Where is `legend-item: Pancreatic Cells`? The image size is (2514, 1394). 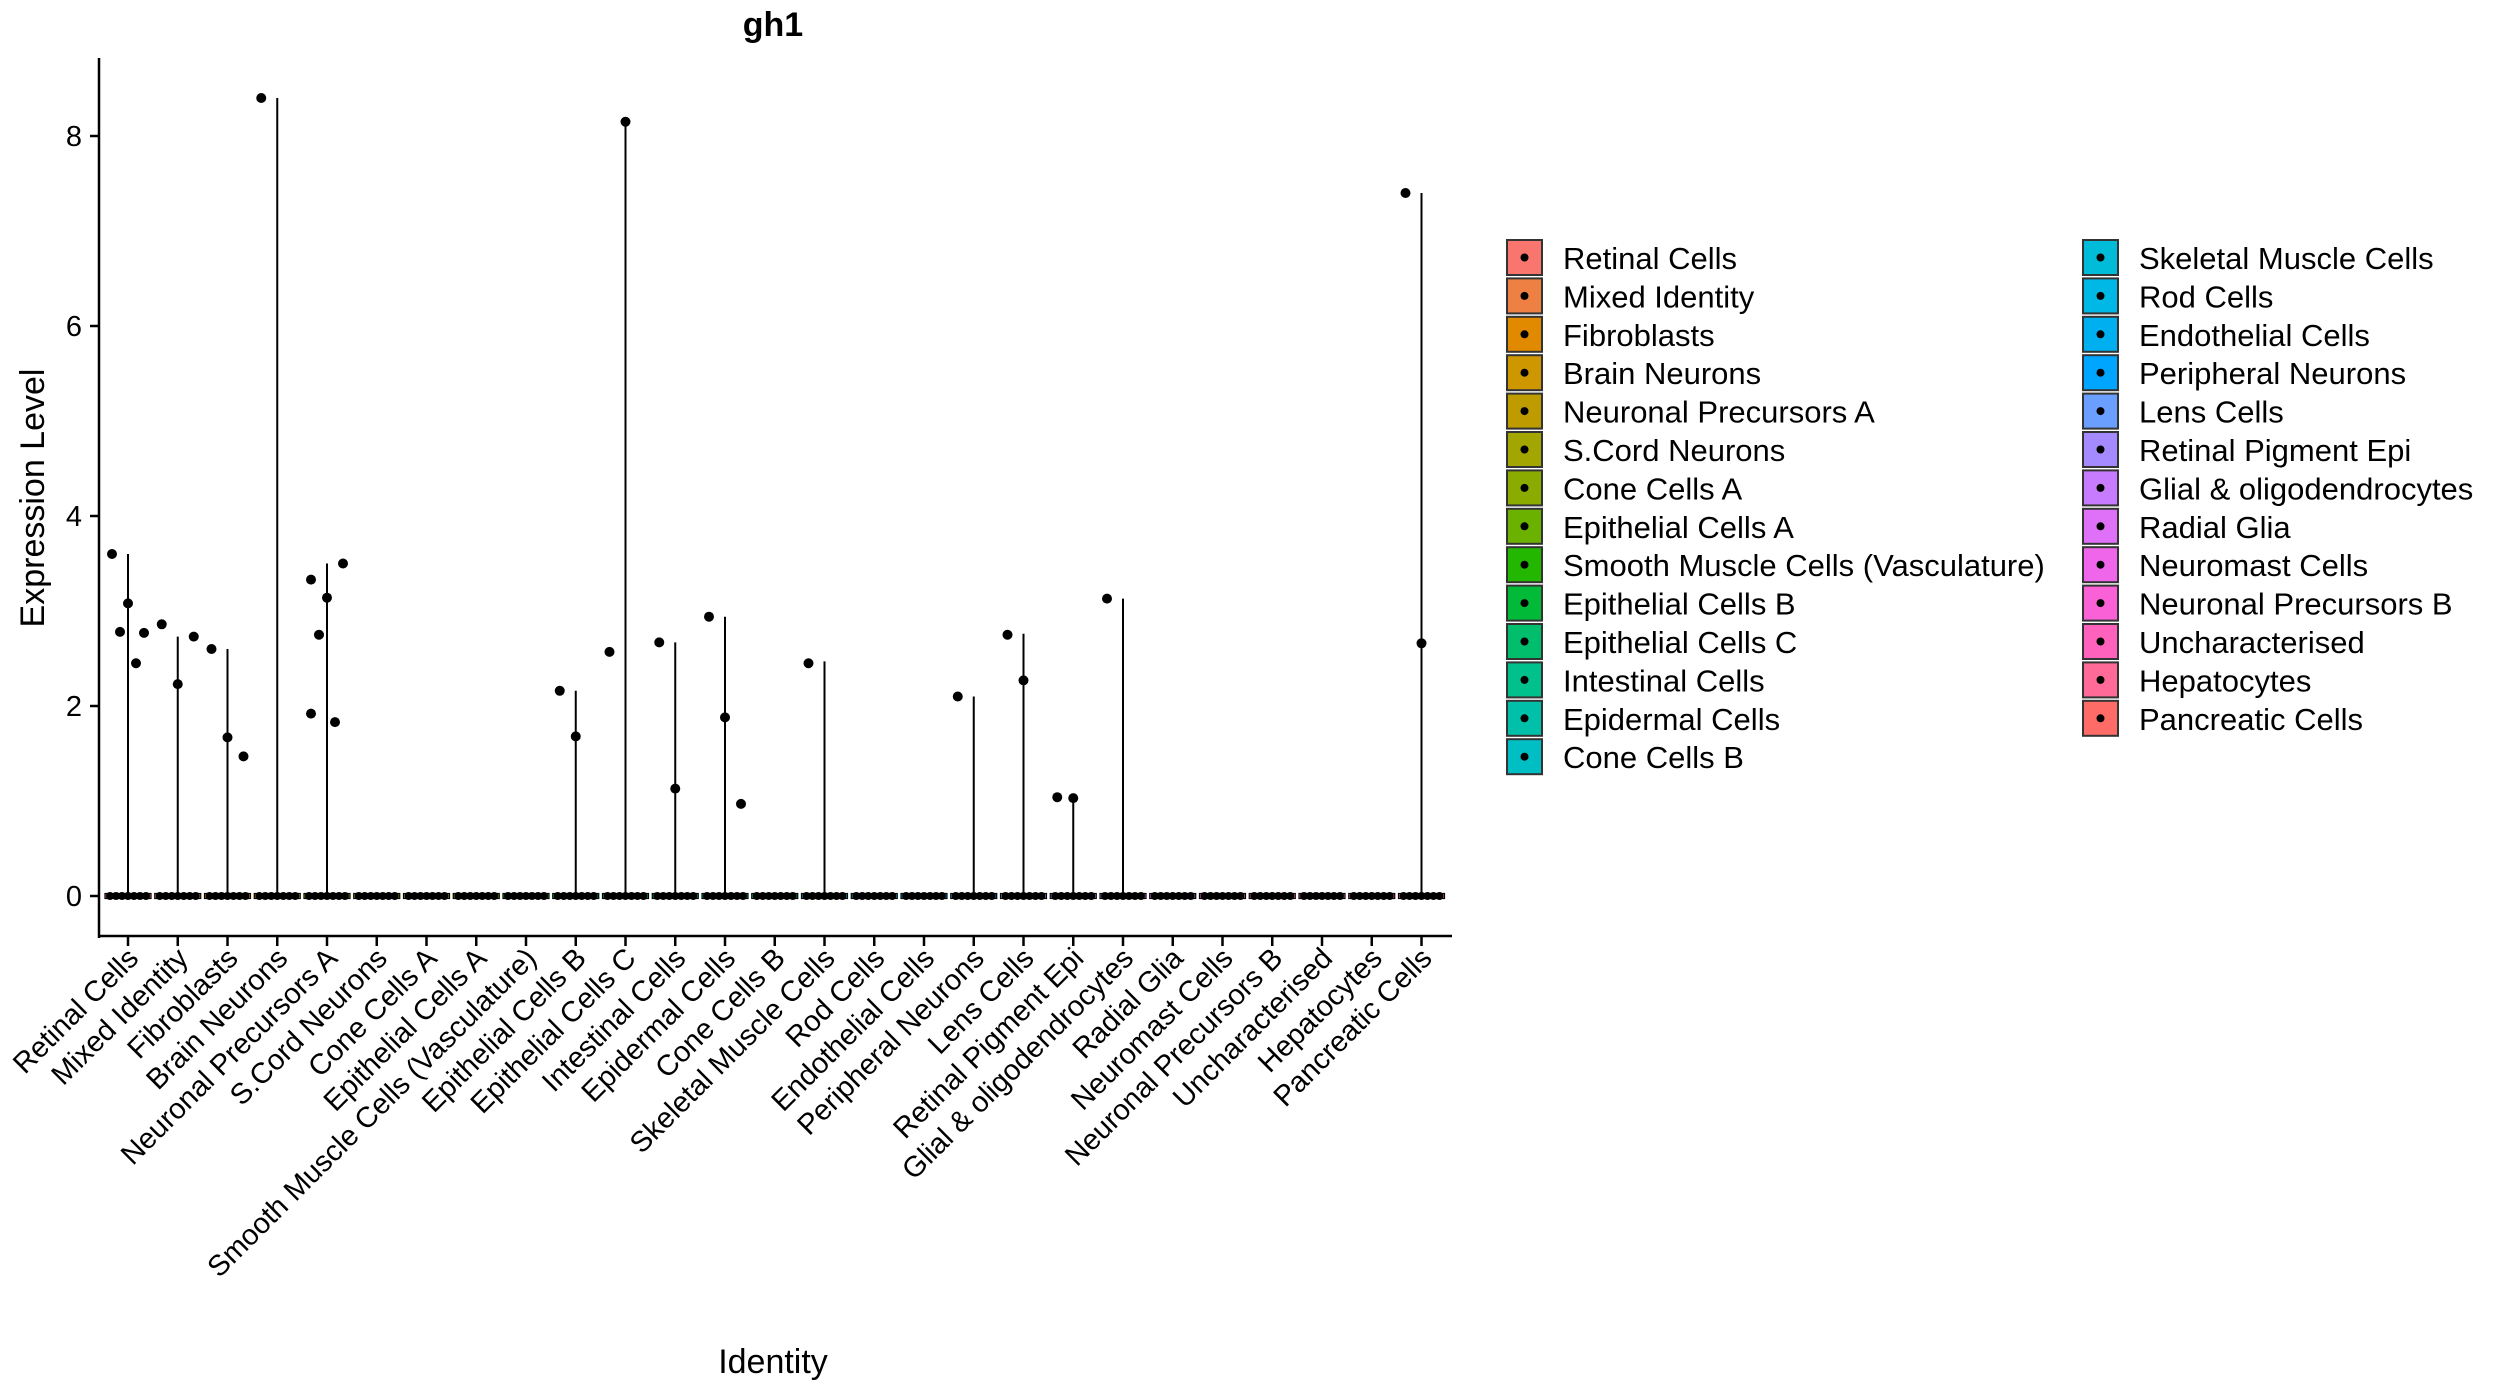
legend-item: Pancreatic Cells is located at coordinates (2222, 718).